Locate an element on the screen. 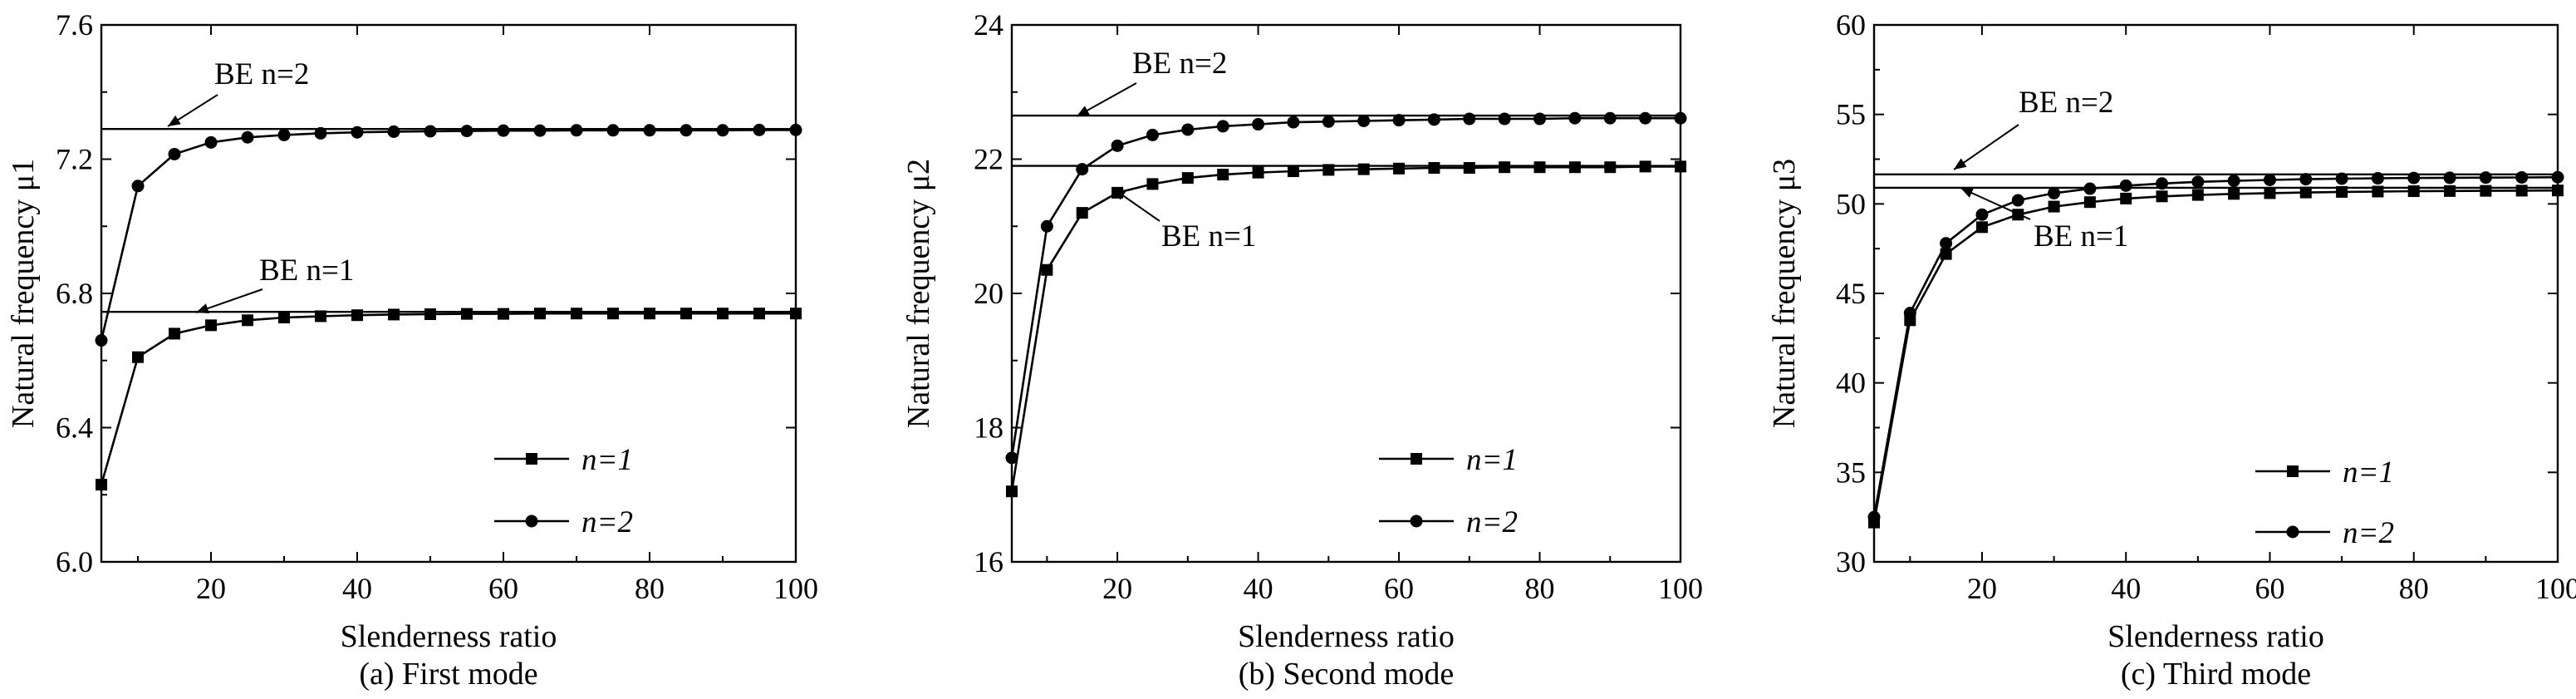  annotation-leader is located at coordinates (1986, 147).